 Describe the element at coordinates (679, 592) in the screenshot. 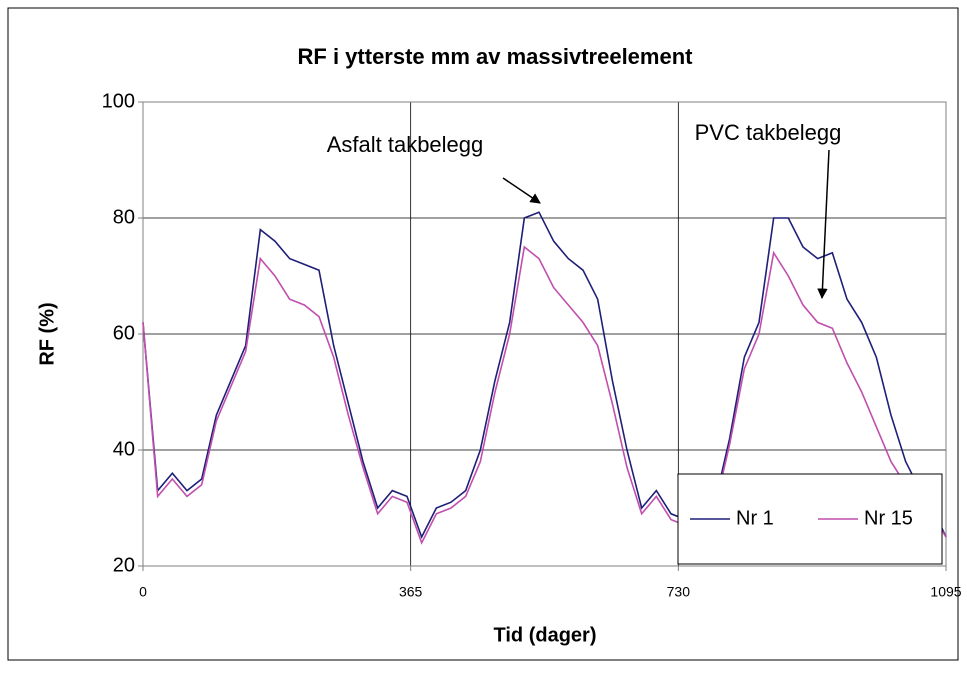

I see `x-tick-label: 730` at that location.